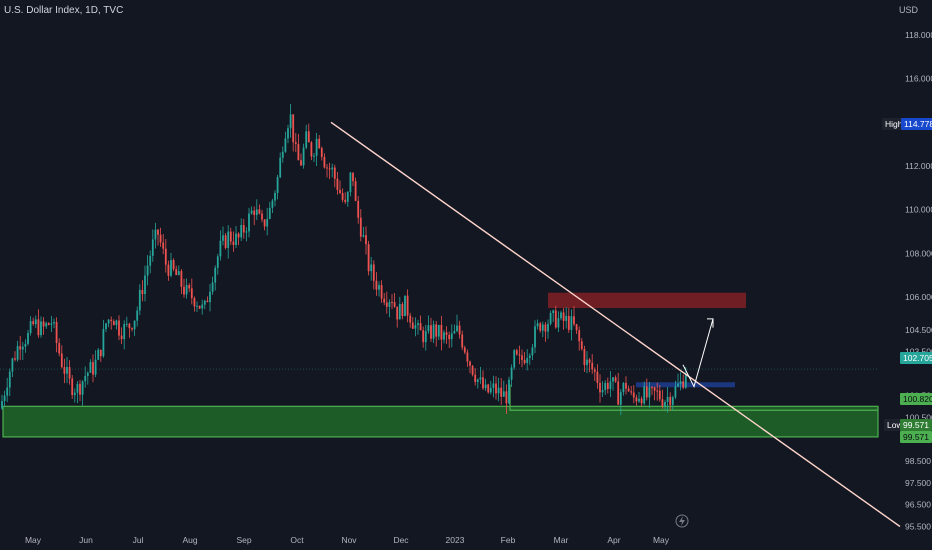  What do you see at coordinates (613, 540) in the screenshot?
I see `time-tick-label: Apr` at bounding box center [613, 540].